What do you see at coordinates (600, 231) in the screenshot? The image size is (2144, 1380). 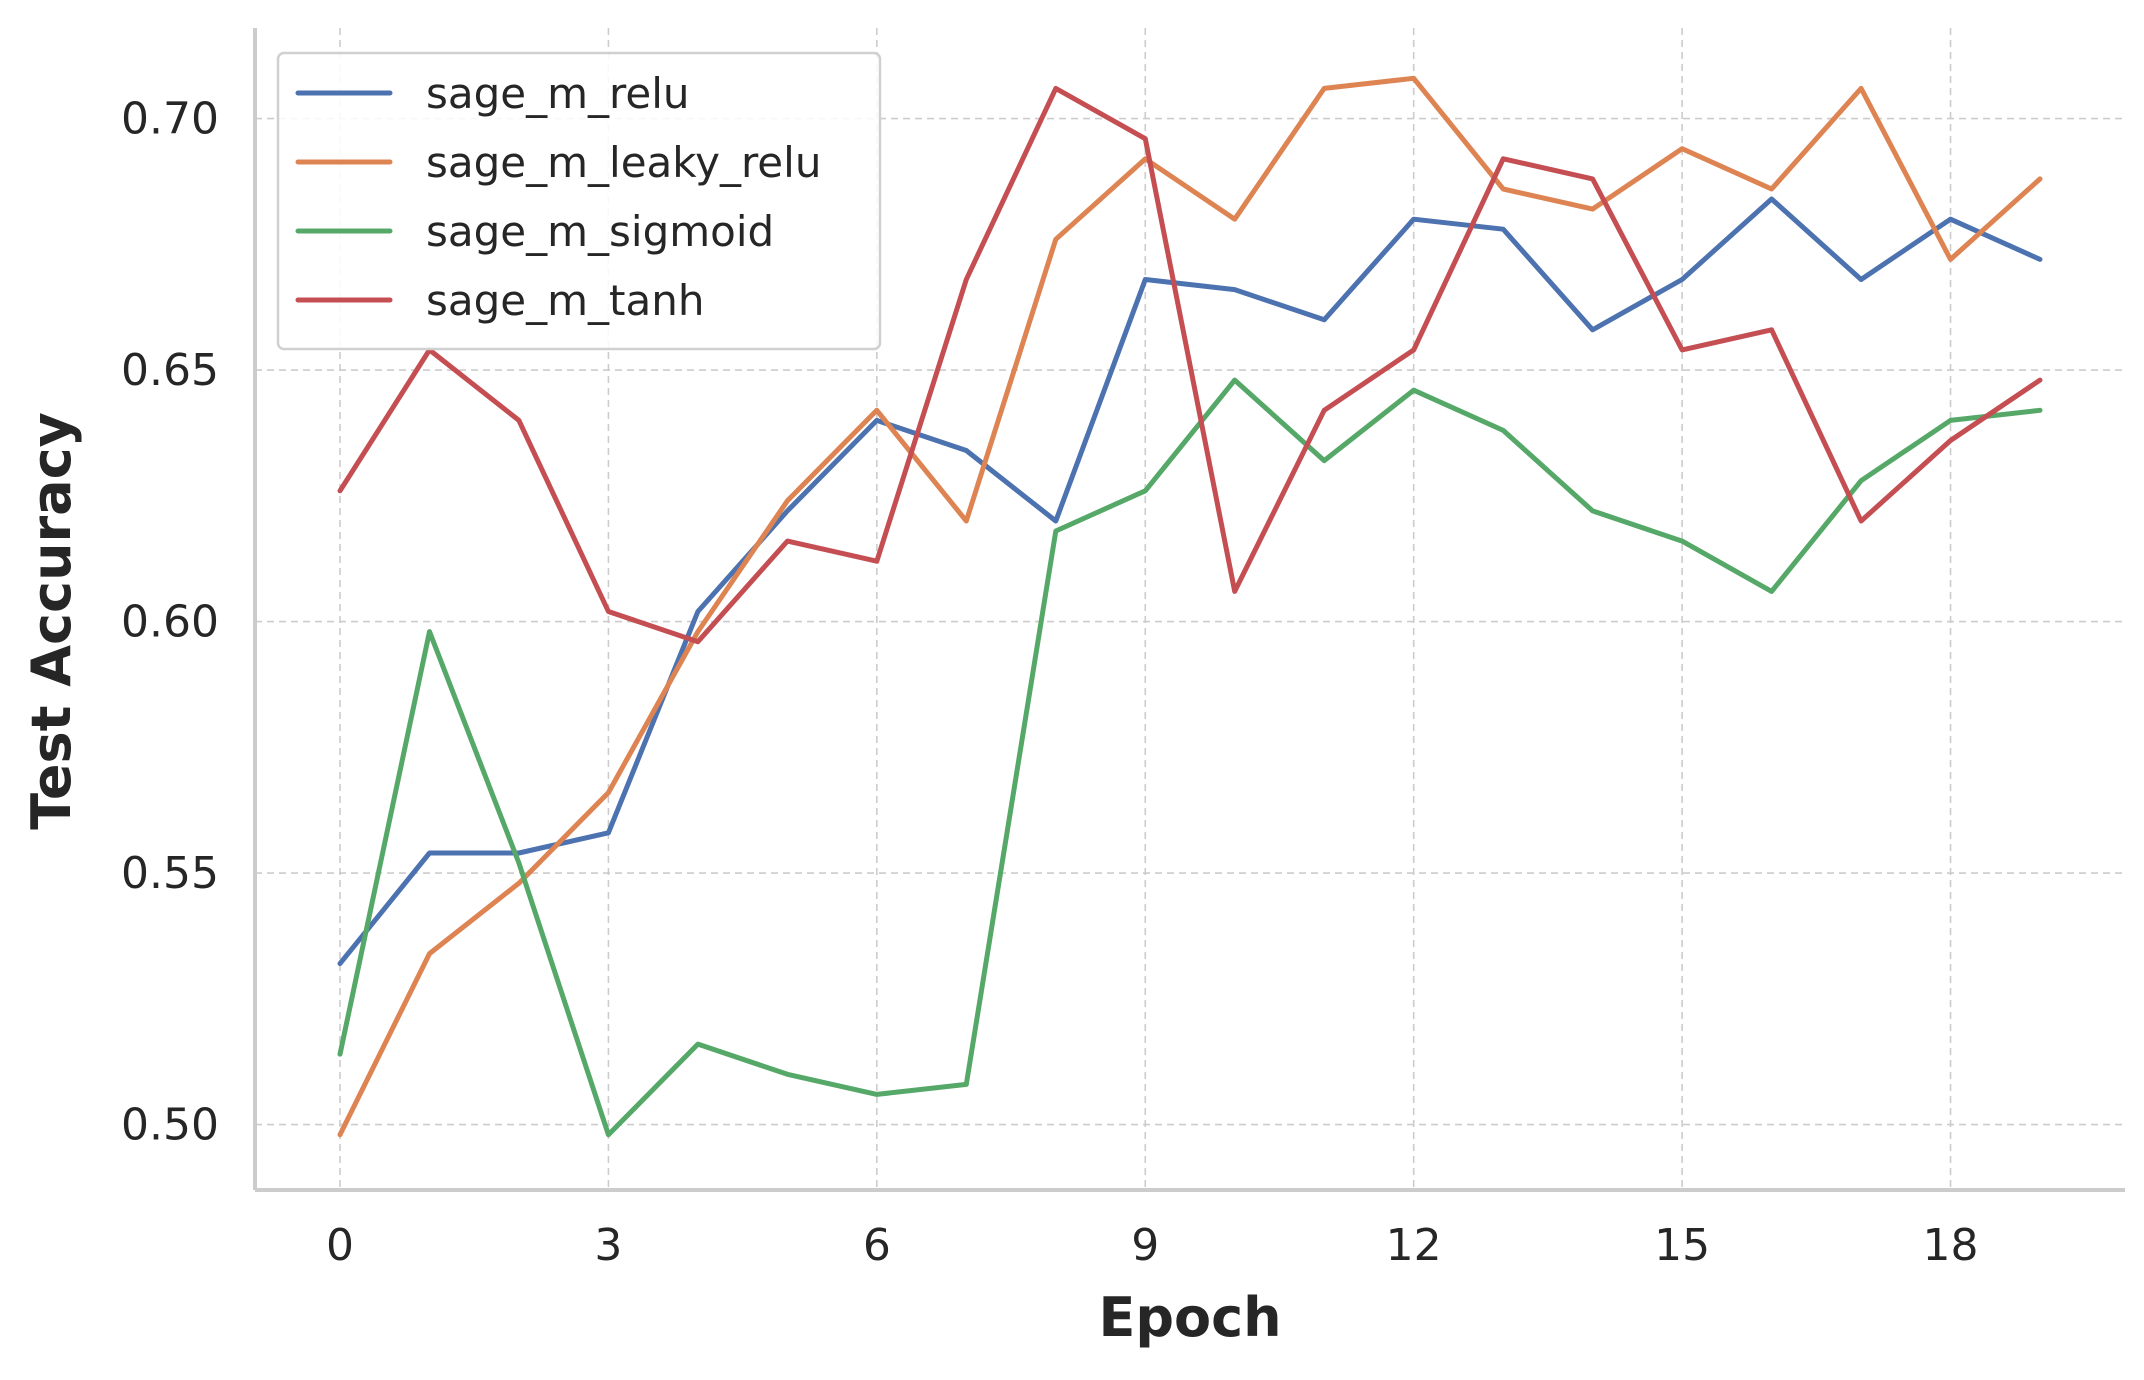 I see `legend-label-sage_m_sigmoid: sage_m_sigmoid` at bounding box center [600, 231].